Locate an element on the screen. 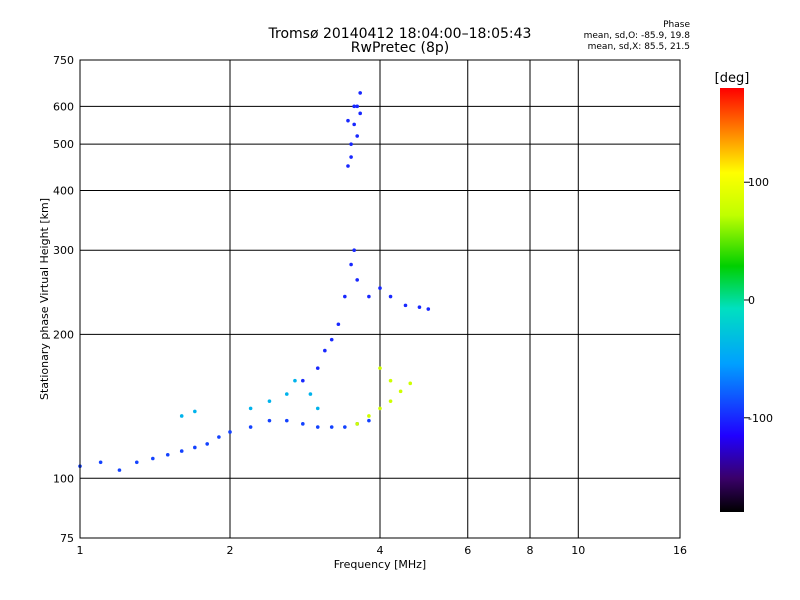 Image resolution: width=800 pixels, height=600 pixels. x-tick-label: 1 is located at coordinates (80, 550).